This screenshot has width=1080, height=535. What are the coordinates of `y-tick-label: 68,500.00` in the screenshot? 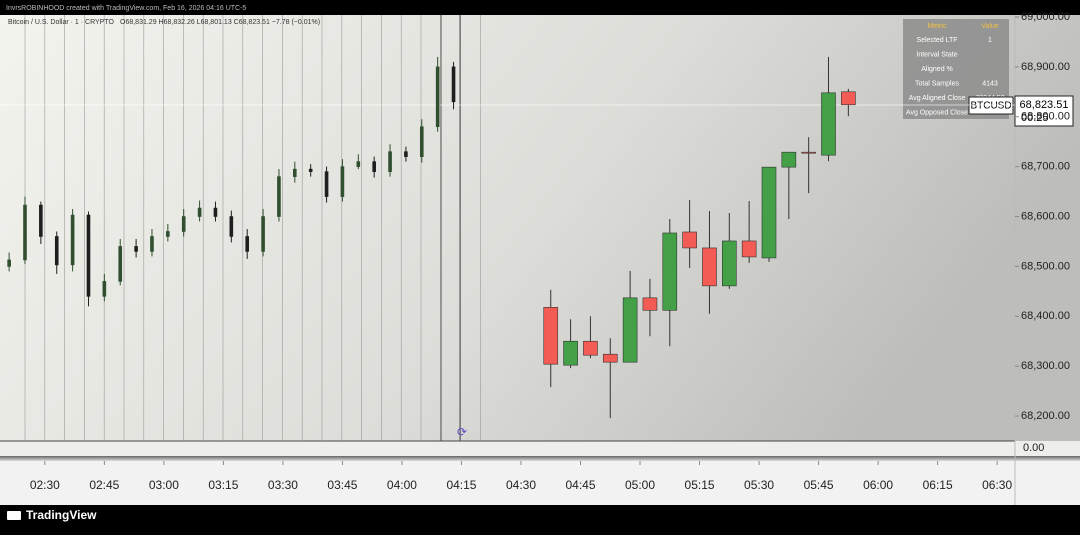 It's located at (1045, 266).